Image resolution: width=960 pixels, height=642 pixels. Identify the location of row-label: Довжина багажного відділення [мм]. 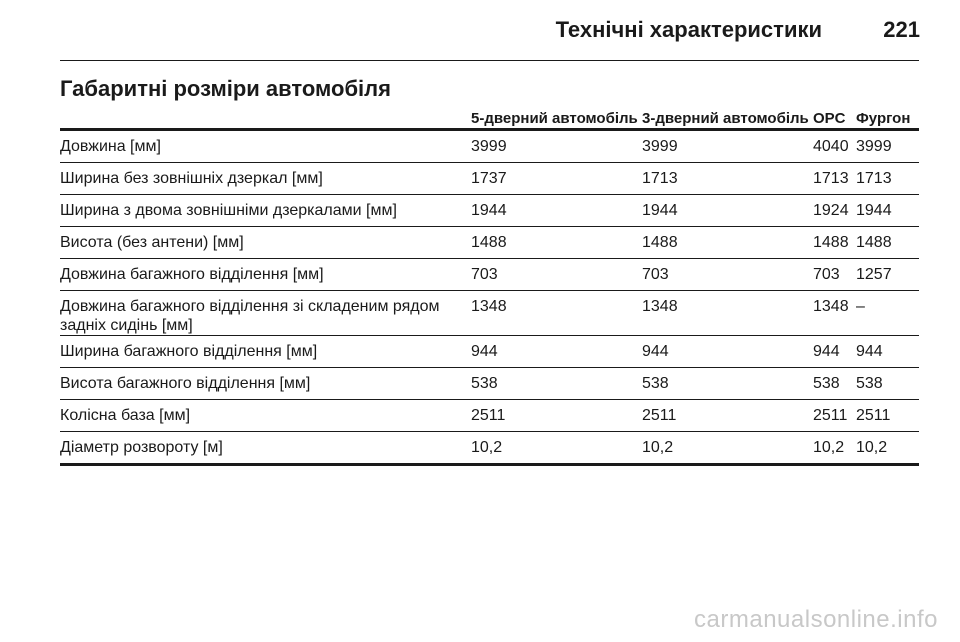
(265, 274).